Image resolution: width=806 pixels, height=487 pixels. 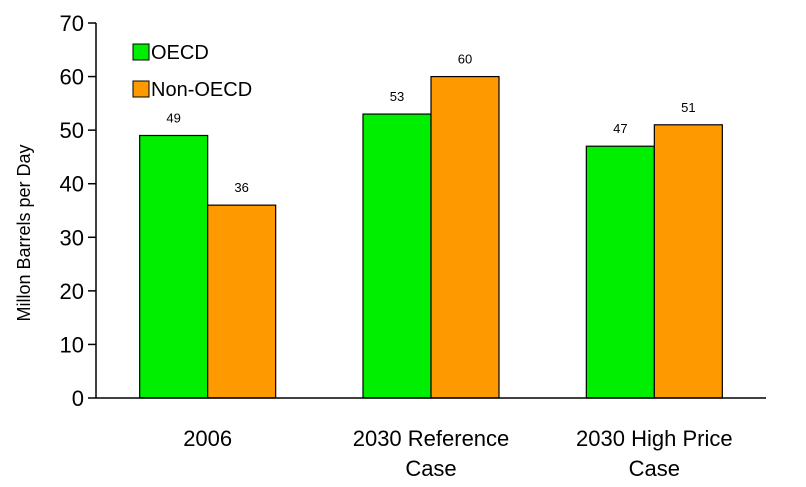 What do you see at coordinates (72, 184) in the screenshot?
I see `y-tick-label: 40` at bounding box center [72, 184].